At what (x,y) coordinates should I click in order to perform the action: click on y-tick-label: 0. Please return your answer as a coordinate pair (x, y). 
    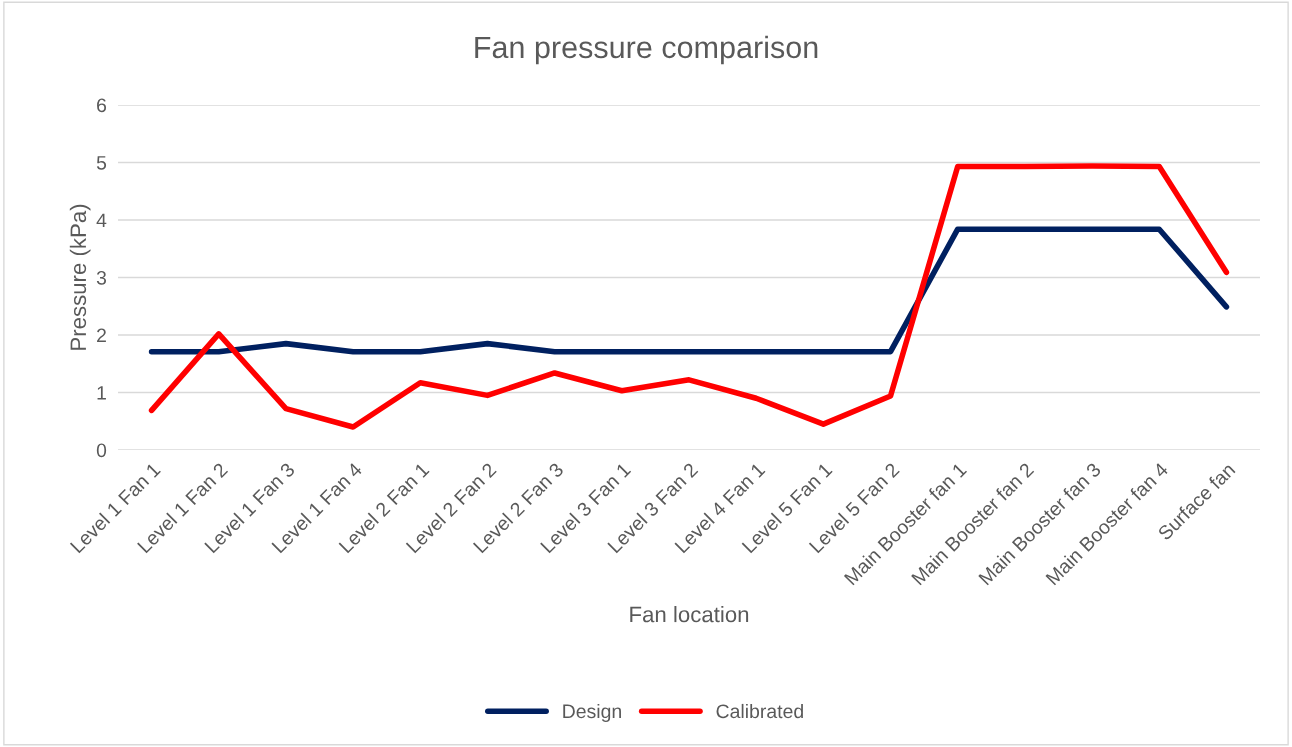
    Looking at the image, I should click on (101, 450).